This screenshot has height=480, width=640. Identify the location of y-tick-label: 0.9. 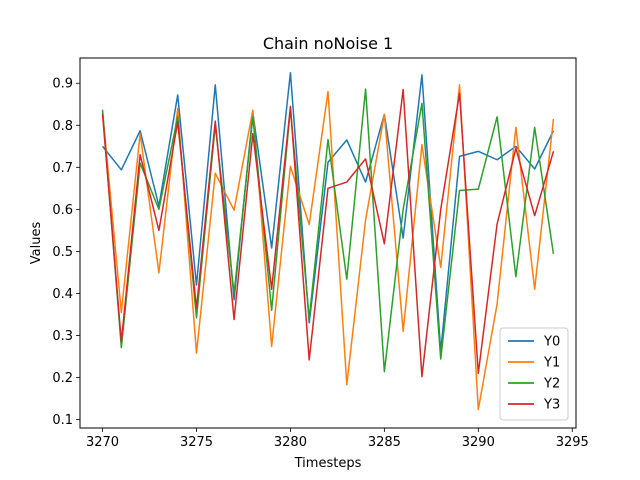
(62, 84).